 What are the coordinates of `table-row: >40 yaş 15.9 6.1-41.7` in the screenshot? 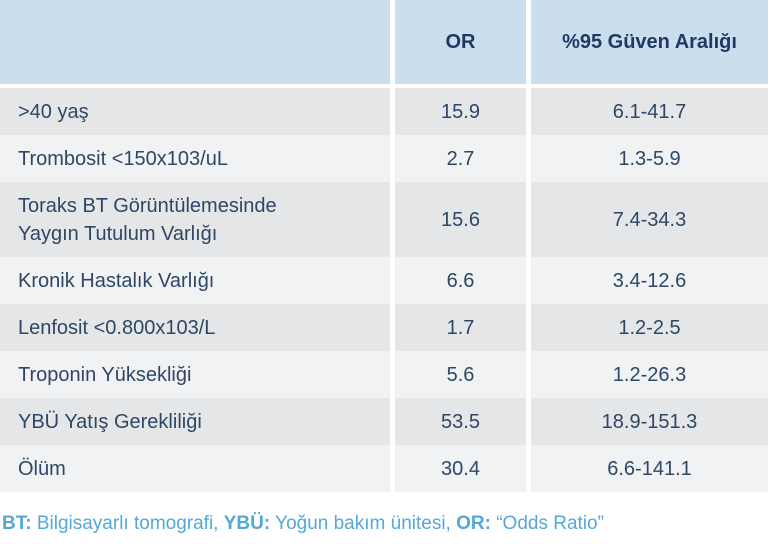 It's located at (384, 111).